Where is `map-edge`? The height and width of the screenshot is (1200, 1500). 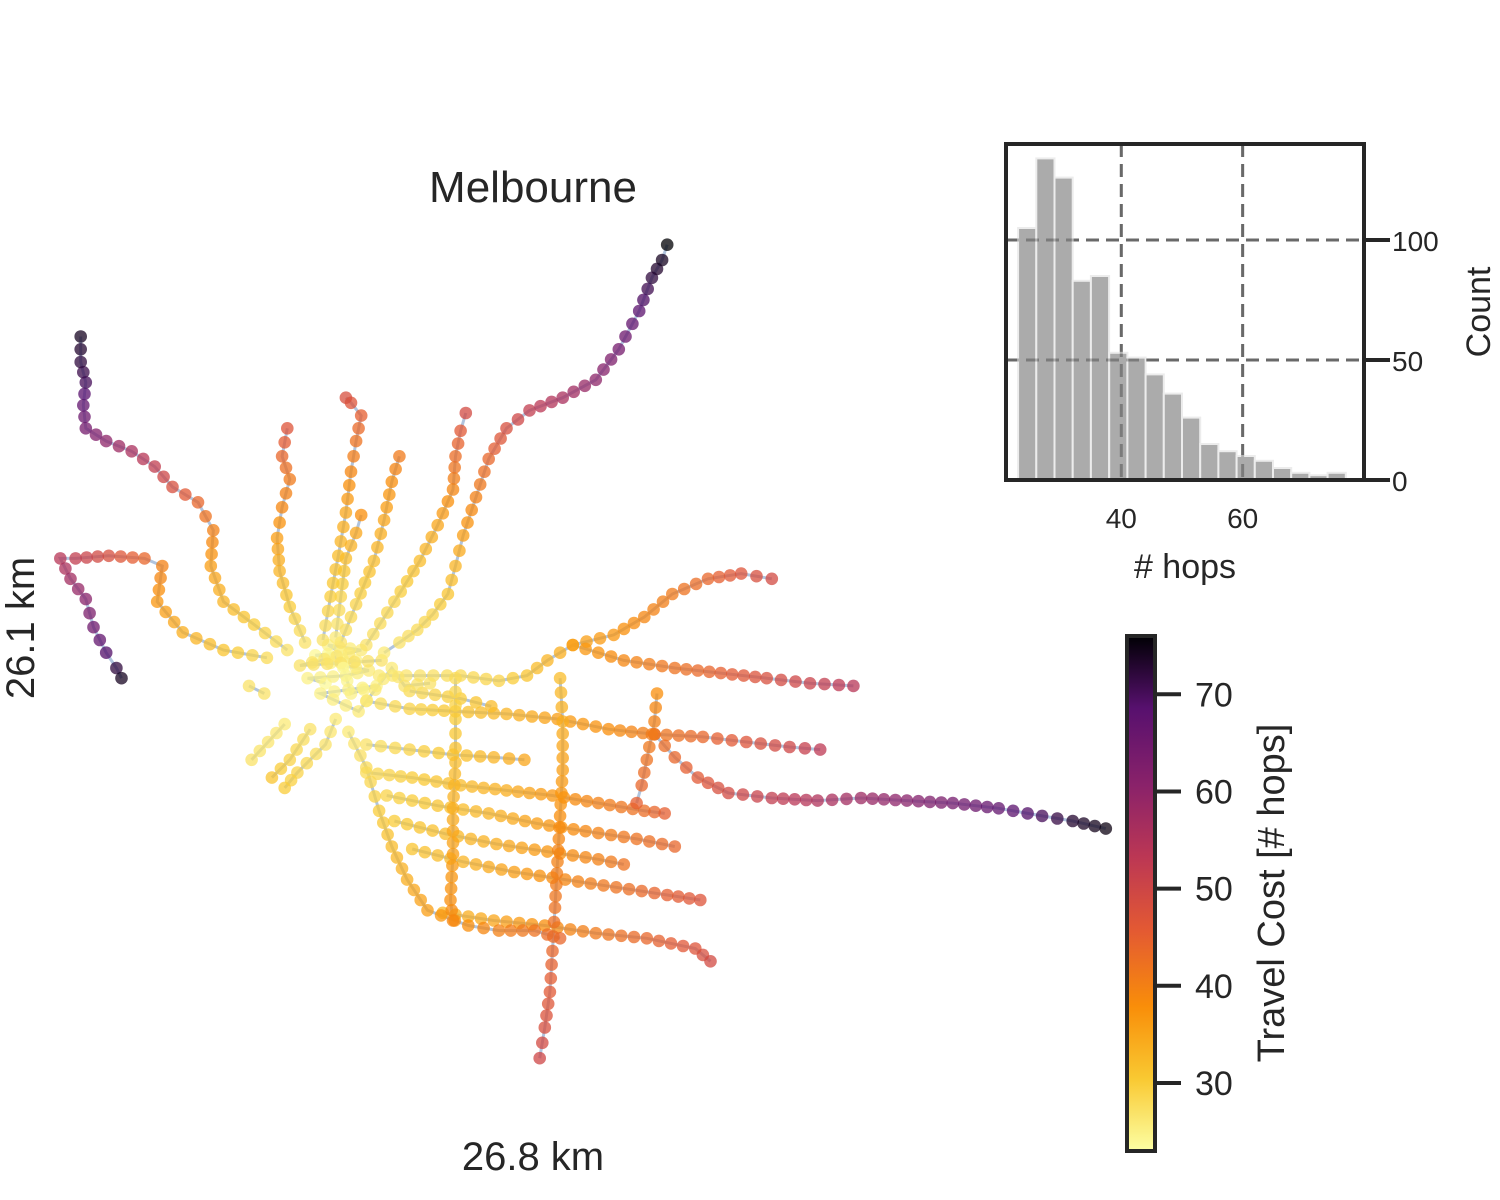 map-edge is located at coordinates (526, 449).